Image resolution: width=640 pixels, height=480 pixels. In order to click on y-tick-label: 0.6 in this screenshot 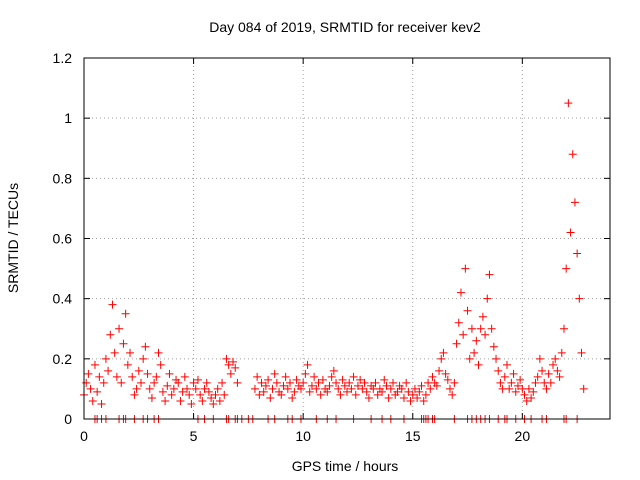, I will do `click(63, 239)`.